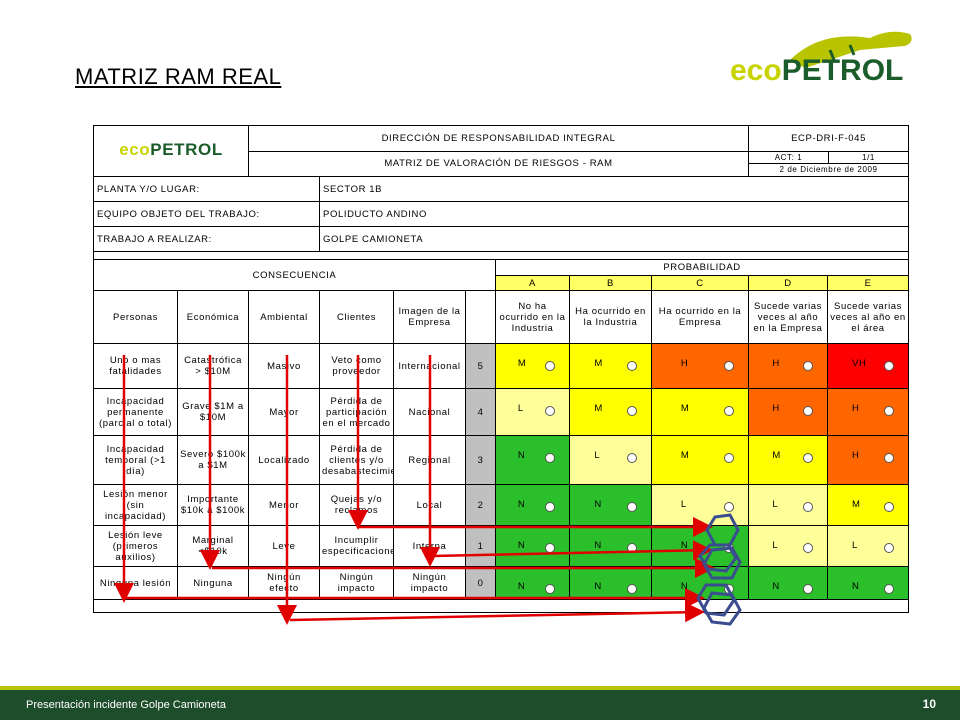  What do you see at coordinates (788, 283) in the screenshot?
I see `prob-letter-d: D` at bounding box center [788, 283].